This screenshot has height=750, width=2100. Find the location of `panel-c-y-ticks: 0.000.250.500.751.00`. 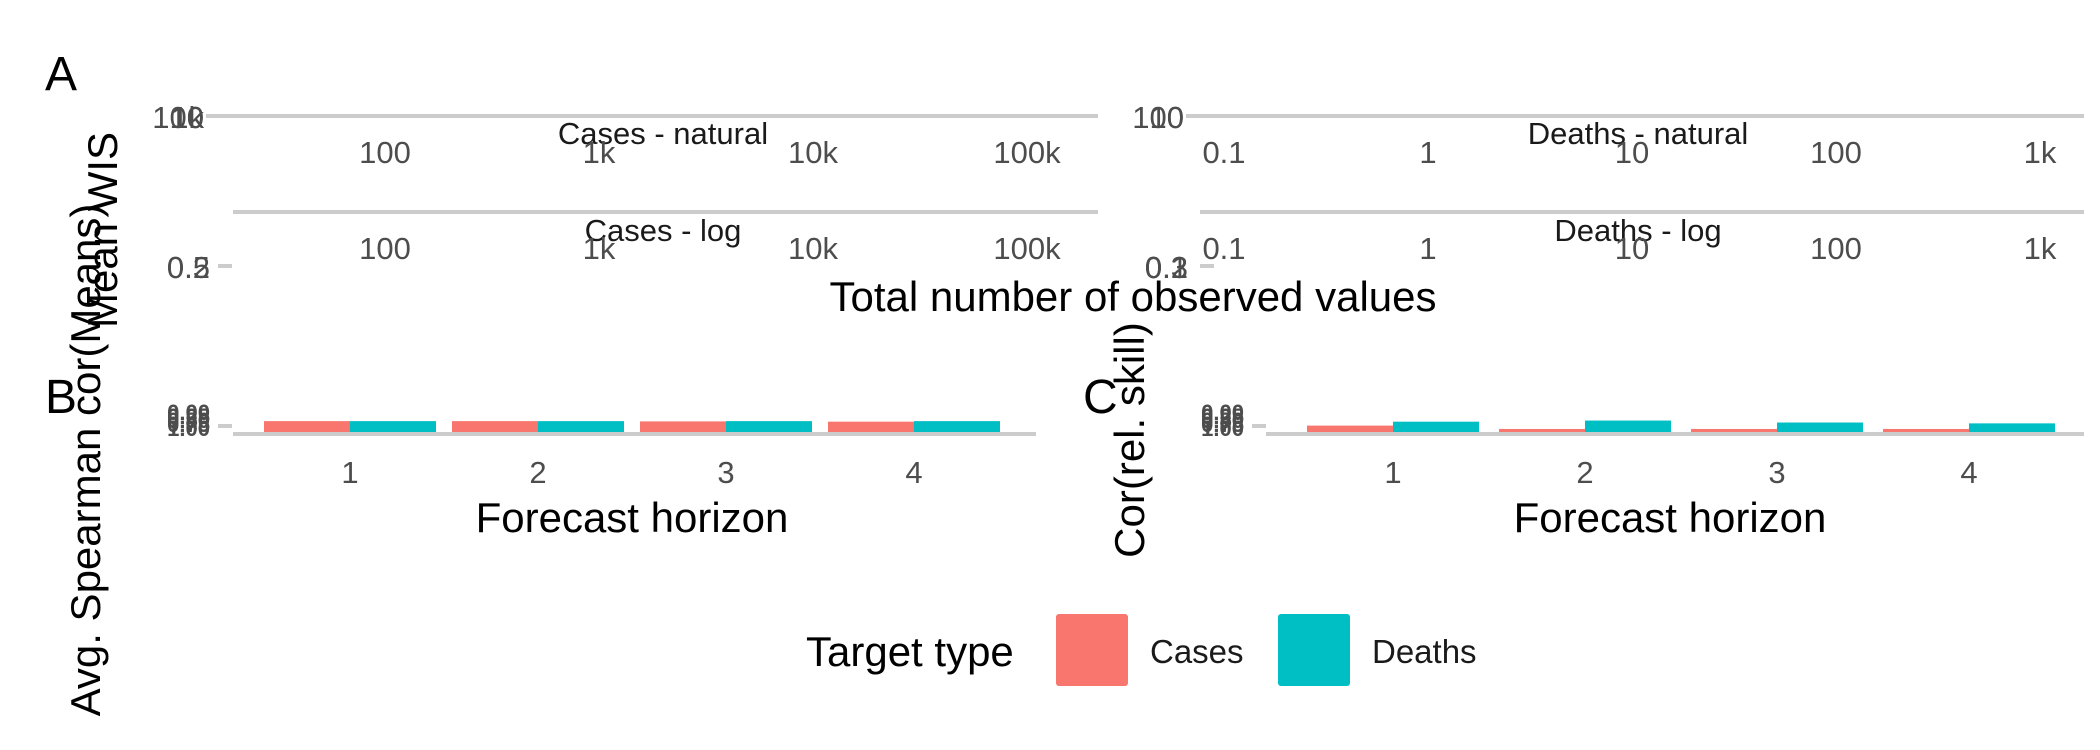

panel-c-y-ticks: 0.000.250.500.751.00 is located at coordinates (1222, 420).